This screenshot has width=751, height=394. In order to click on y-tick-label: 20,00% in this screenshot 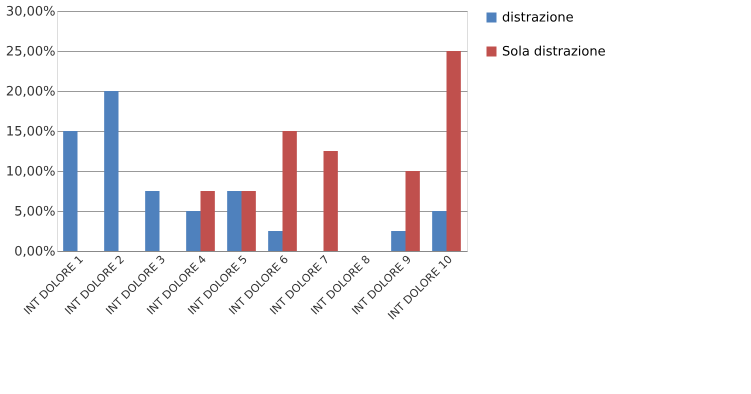, I will do `click(31, 92)`.